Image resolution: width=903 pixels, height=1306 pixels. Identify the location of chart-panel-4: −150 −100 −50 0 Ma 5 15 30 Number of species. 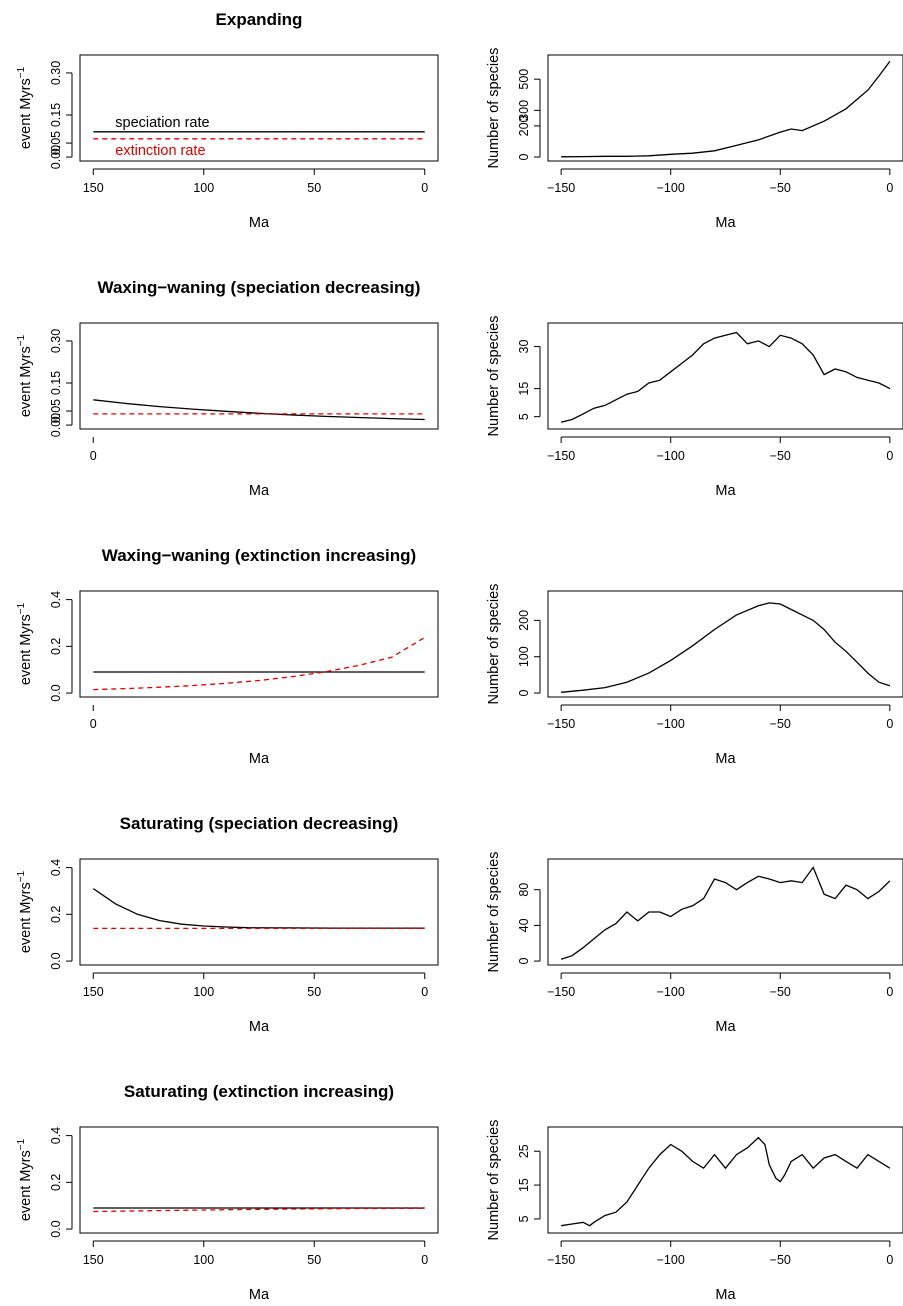
(694, 407).